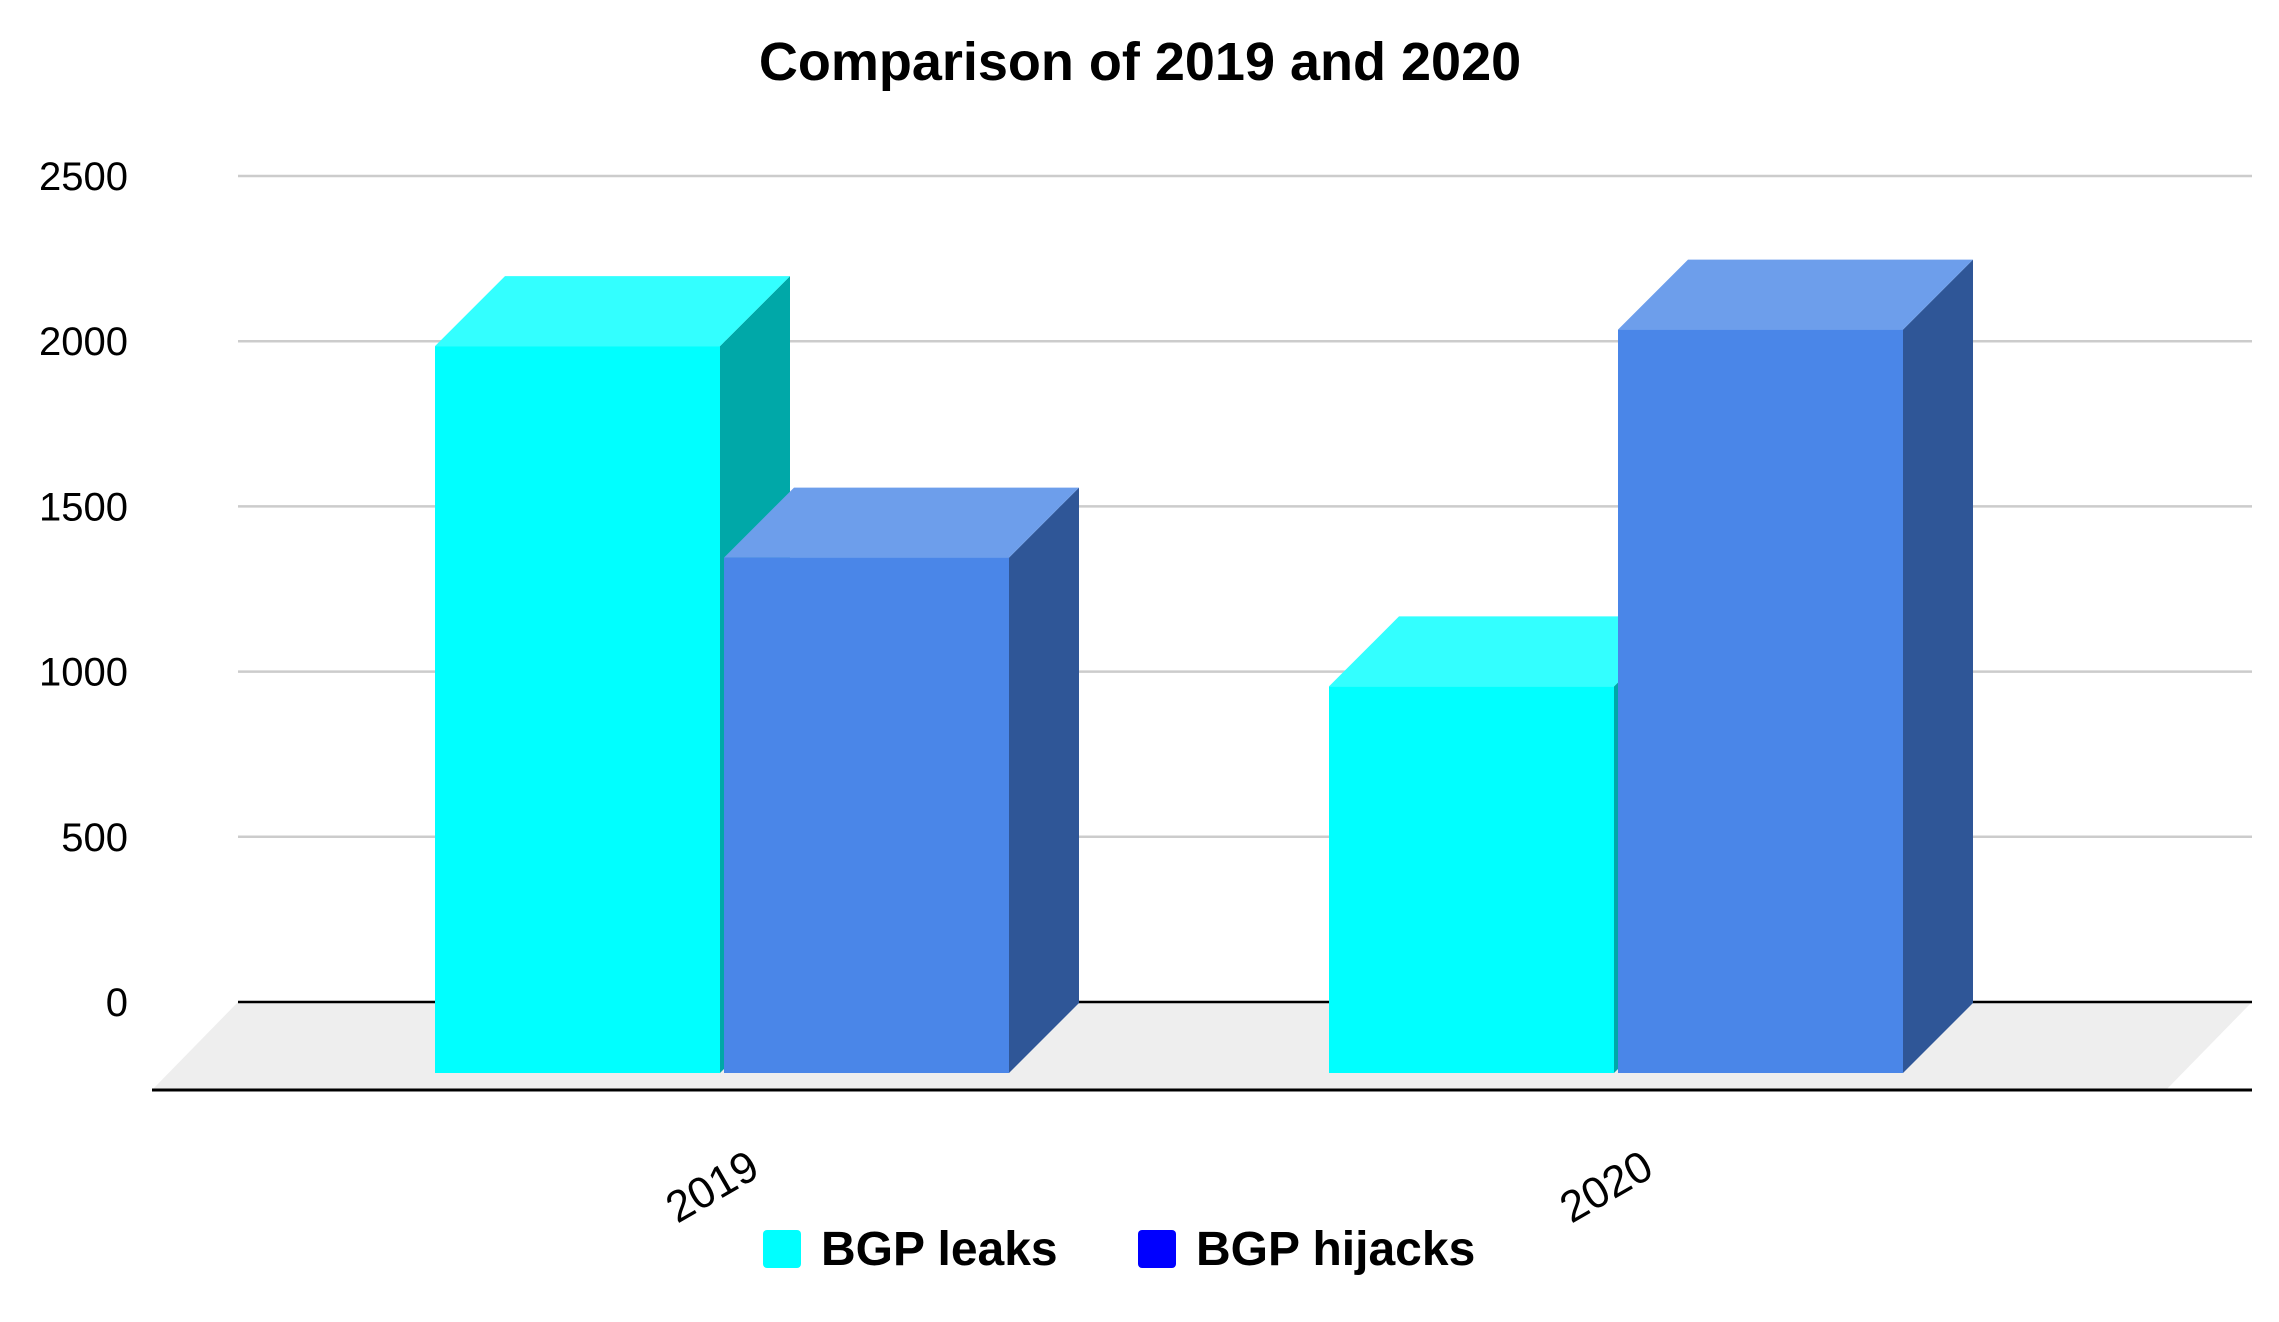 This screenshot has width=2279, height=1322. Describe the element at coordinates (83, 590) in the screenshot. I see `y-axis-ticks: 0 500 1000 1500 2000 2500` at that location.